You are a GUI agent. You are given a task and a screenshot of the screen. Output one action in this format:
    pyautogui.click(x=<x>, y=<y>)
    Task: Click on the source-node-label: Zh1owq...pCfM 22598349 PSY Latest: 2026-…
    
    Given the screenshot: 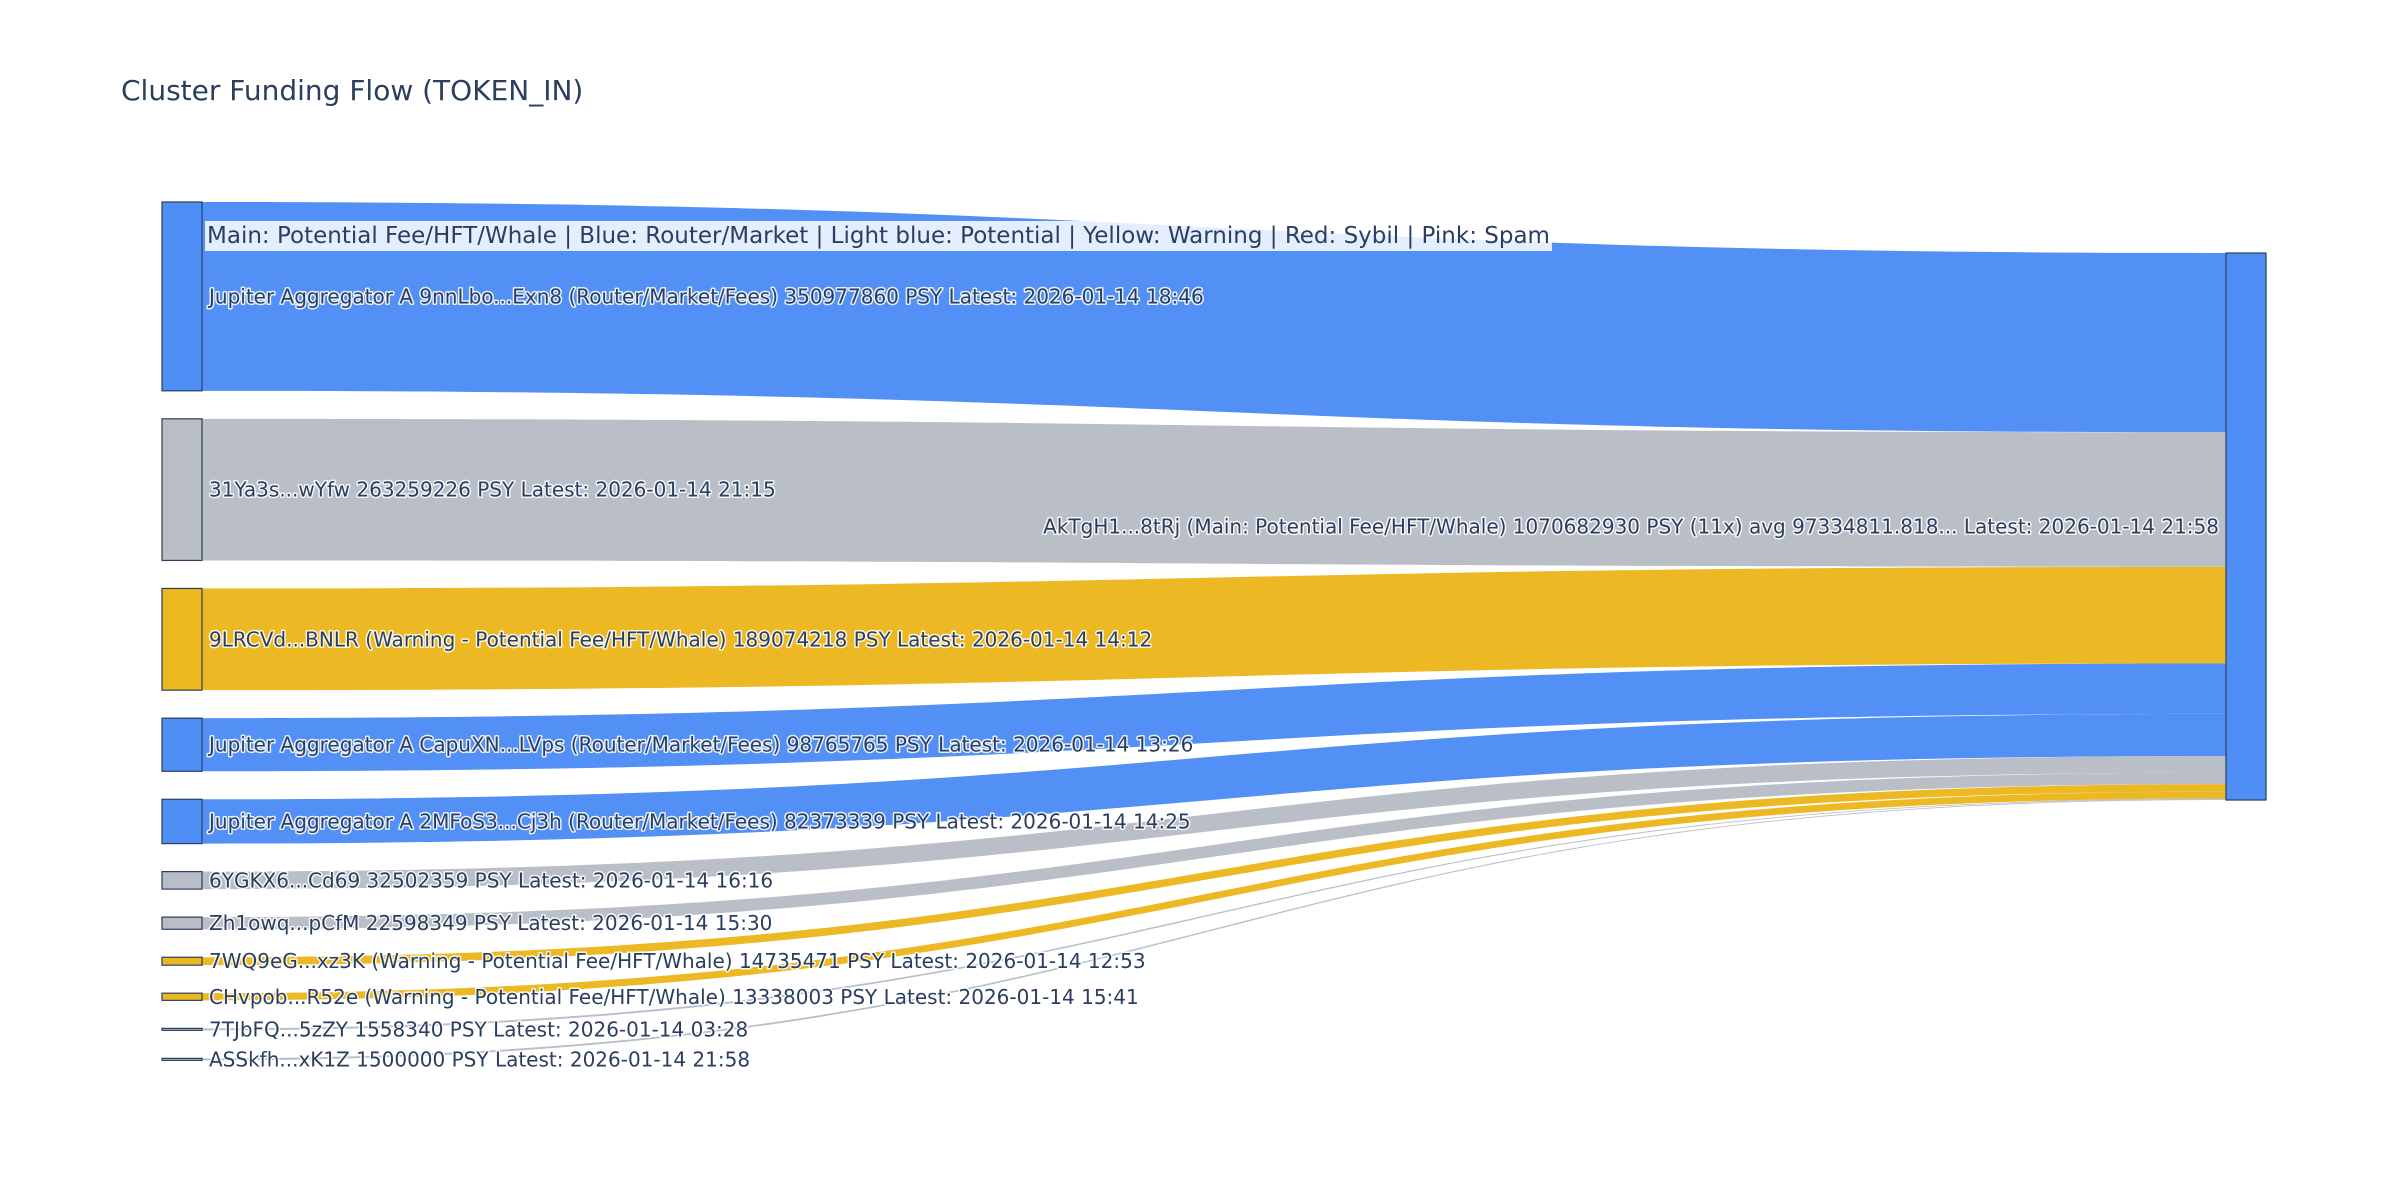 What is the action you would take?
    pyautogui.click(x=490, y=923)
    